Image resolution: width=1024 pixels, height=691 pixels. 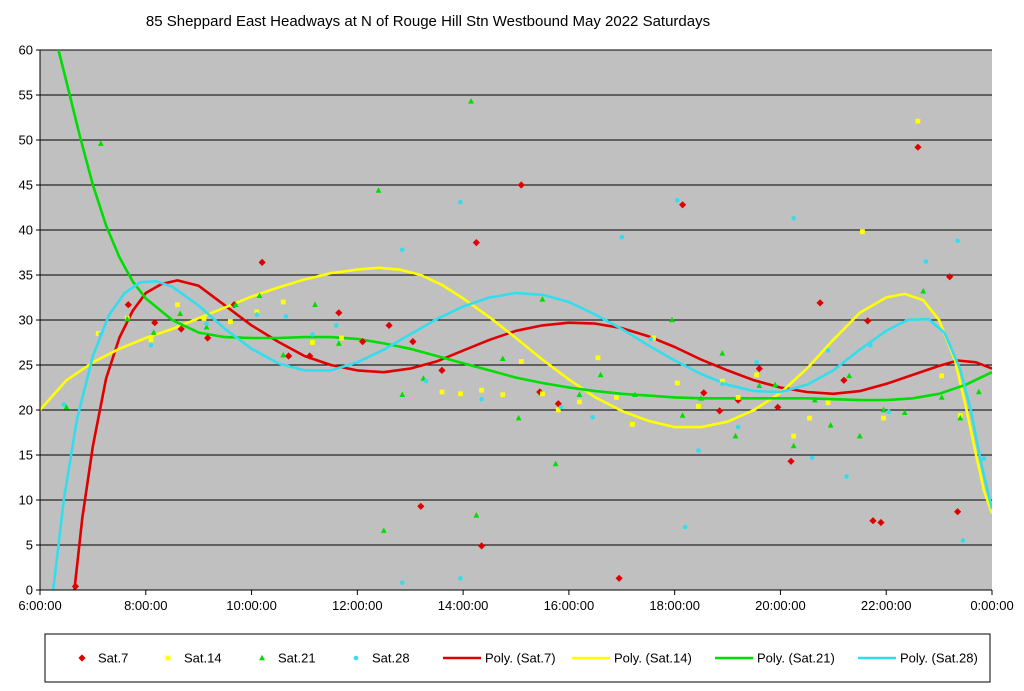 I want to click on legend-item-2: Sat.14, so click(x=193, y=658).